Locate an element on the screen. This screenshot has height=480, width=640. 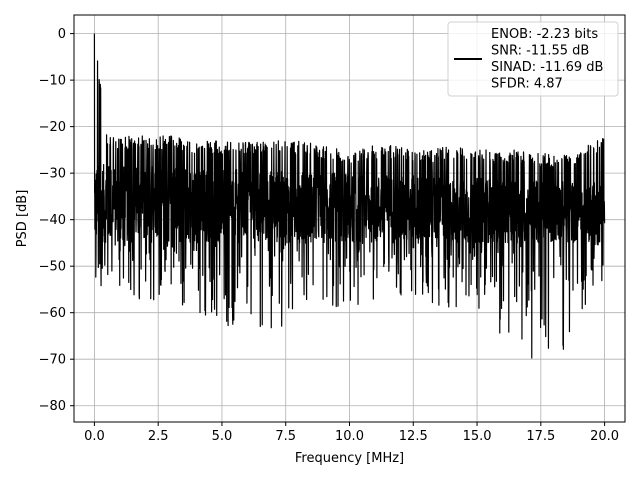
y-axis-ticks: 0 −10 −20 −30 −40 −50 −60 −70 −80 is located at coordinates (56, 220).